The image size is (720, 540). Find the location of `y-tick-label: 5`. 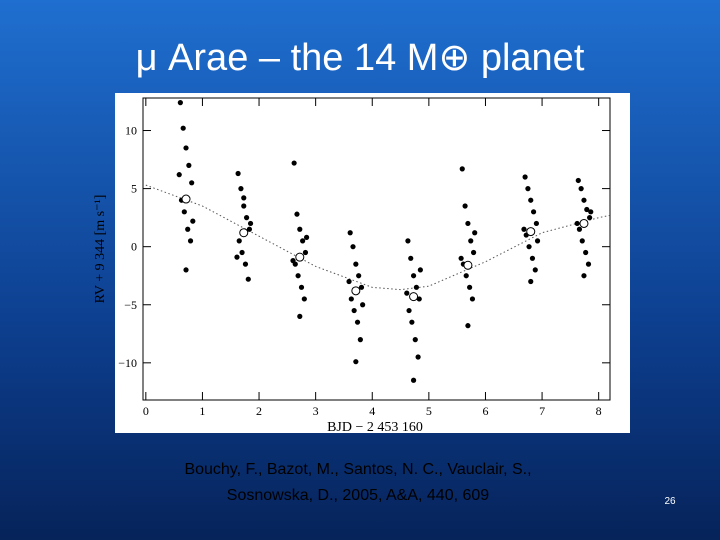

y-tick-label: 5 is located at coordinates (134, 189).